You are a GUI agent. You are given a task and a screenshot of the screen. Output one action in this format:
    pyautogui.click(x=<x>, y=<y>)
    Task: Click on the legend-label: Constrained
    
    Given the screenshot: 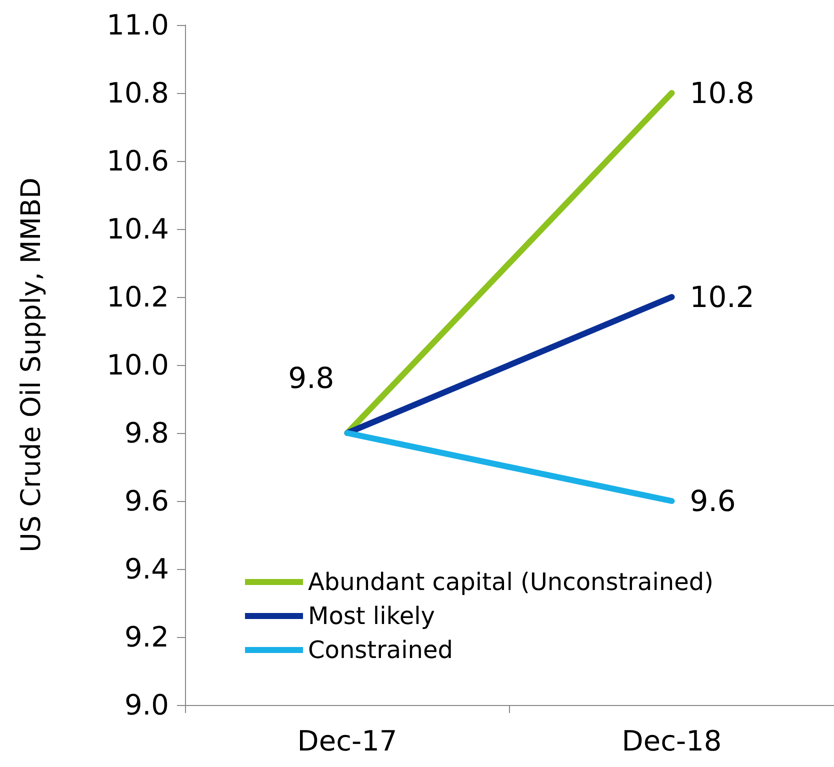 What is the action you would take?
    pyautogui.click(x=381, y=650)
    